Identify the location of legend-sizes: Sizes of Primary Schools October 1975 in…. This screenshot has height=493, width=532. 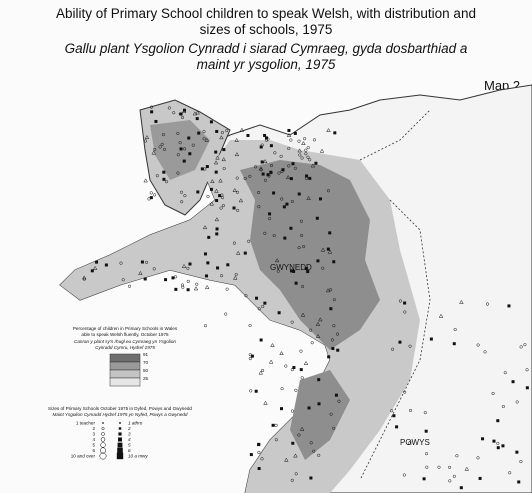
(120, 433).